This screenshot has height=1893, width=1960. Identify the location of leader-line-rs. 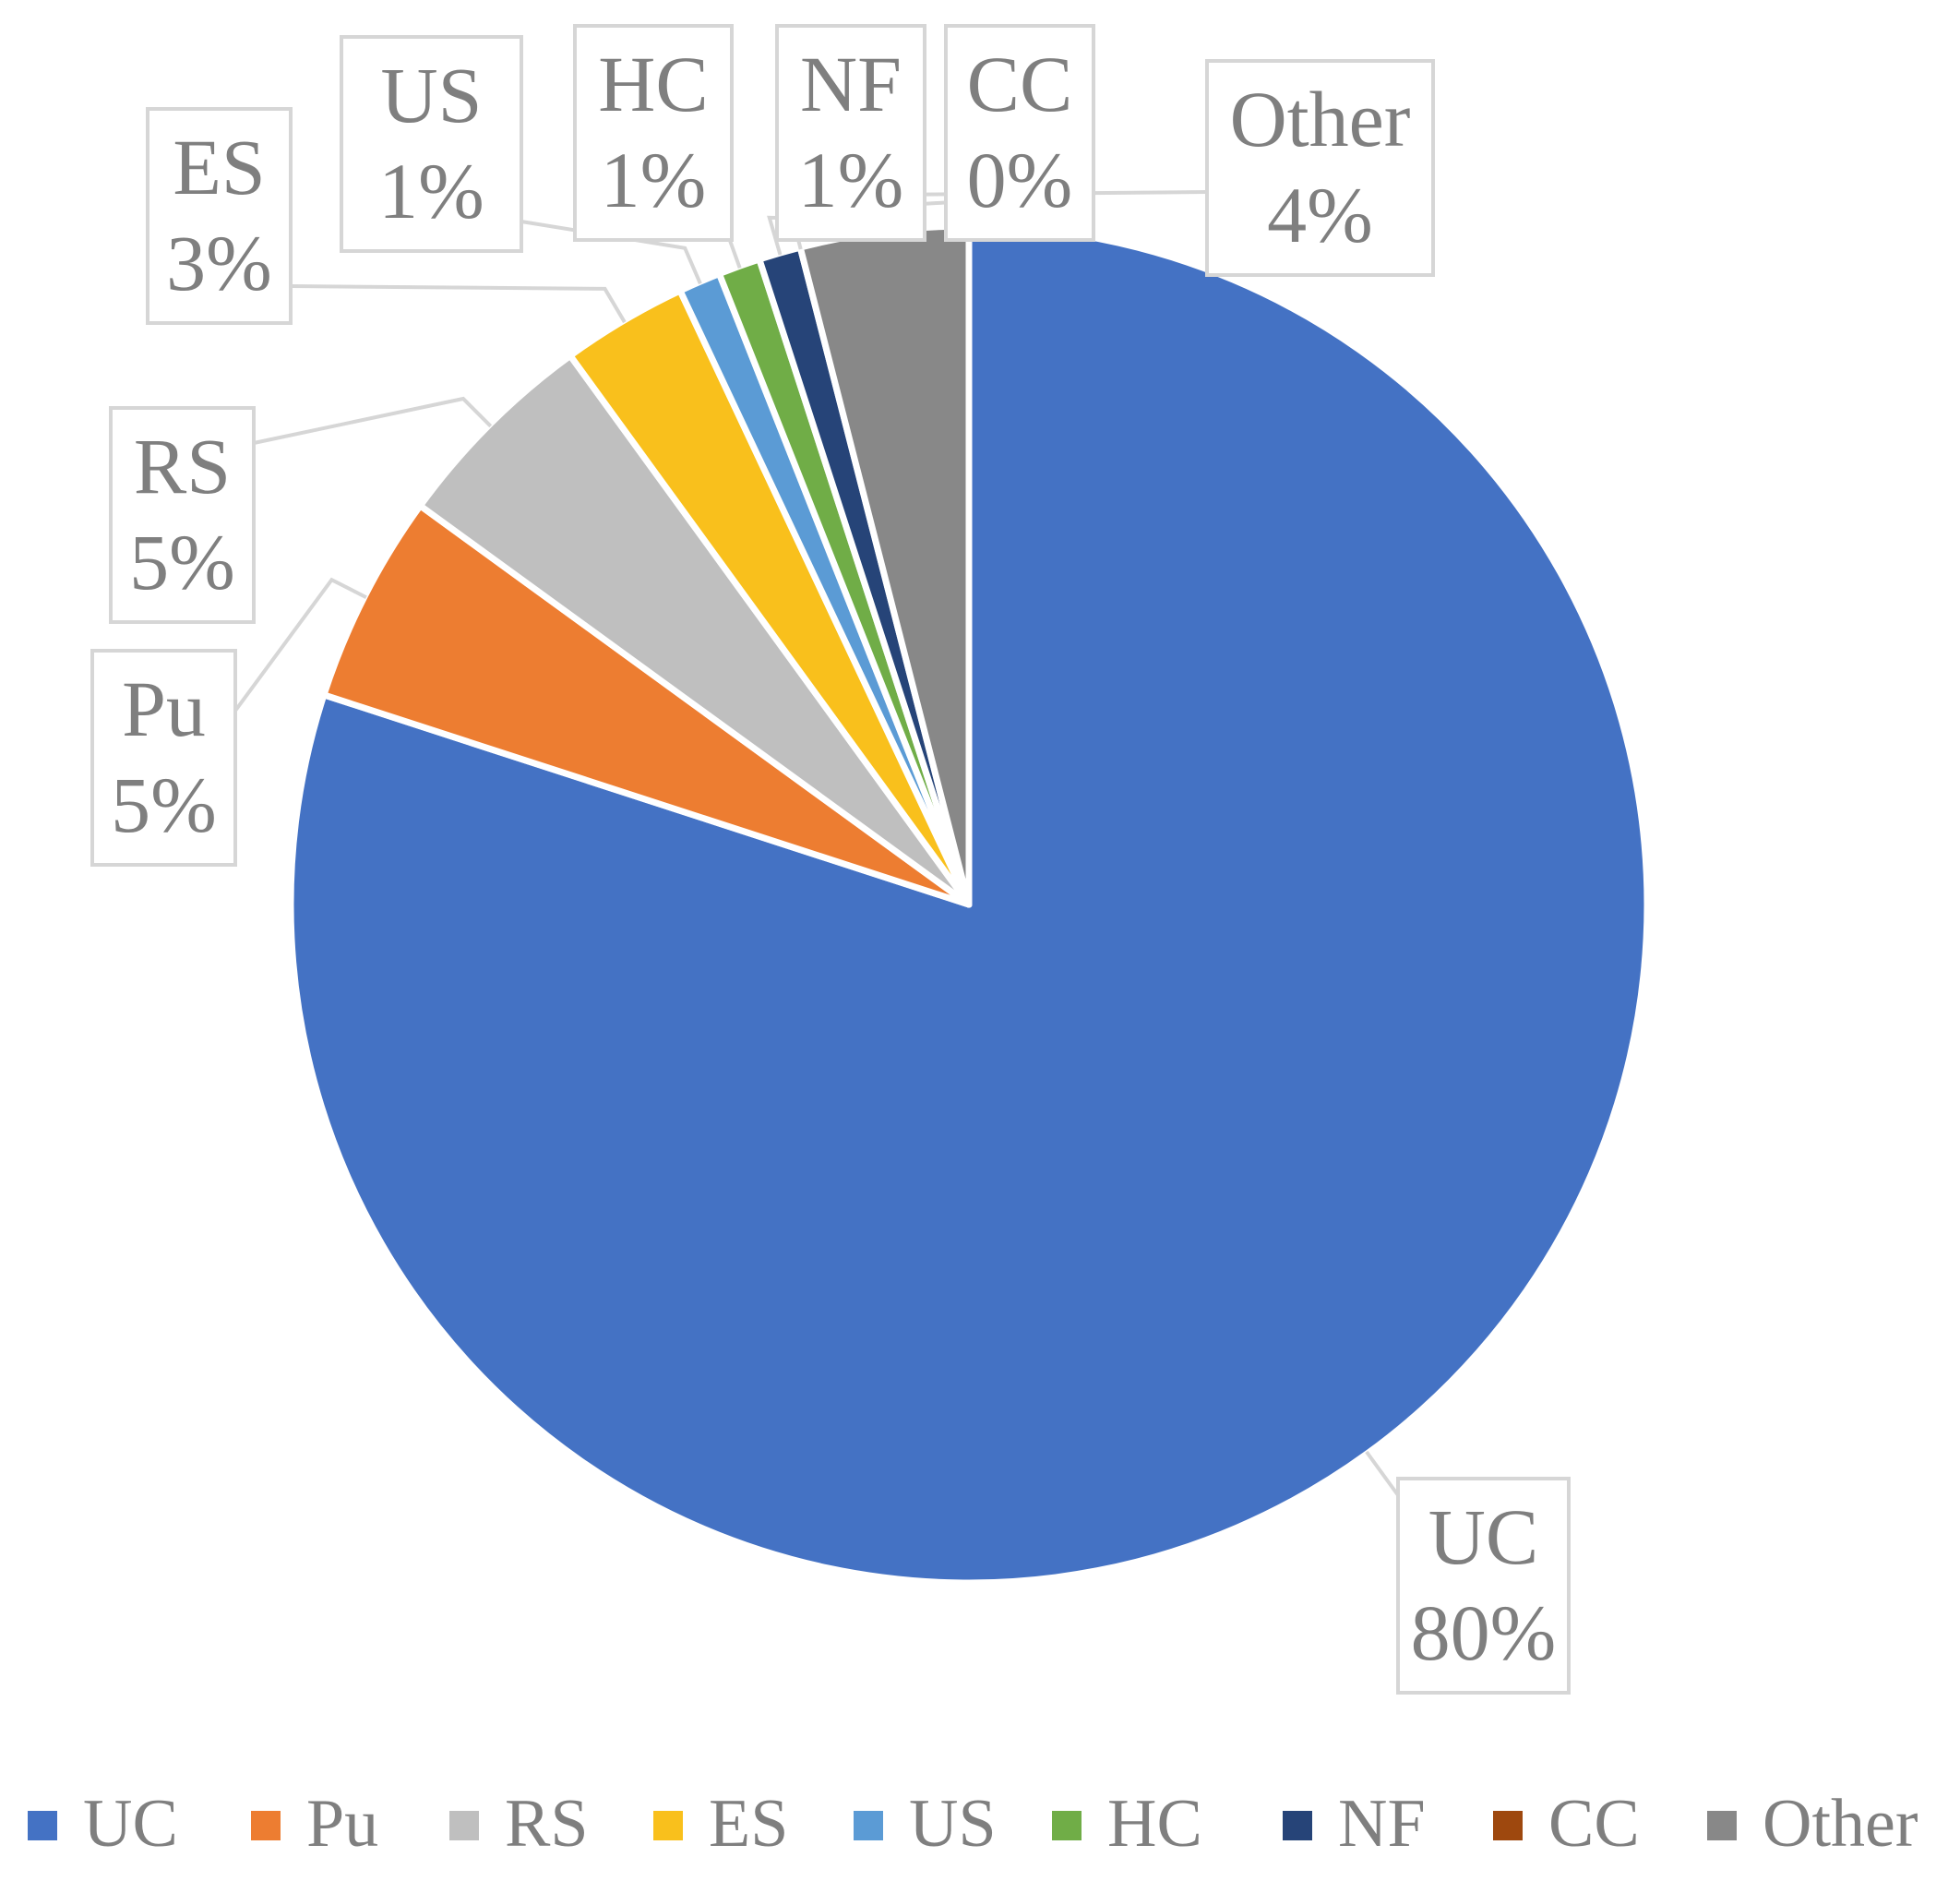
(373, 420).